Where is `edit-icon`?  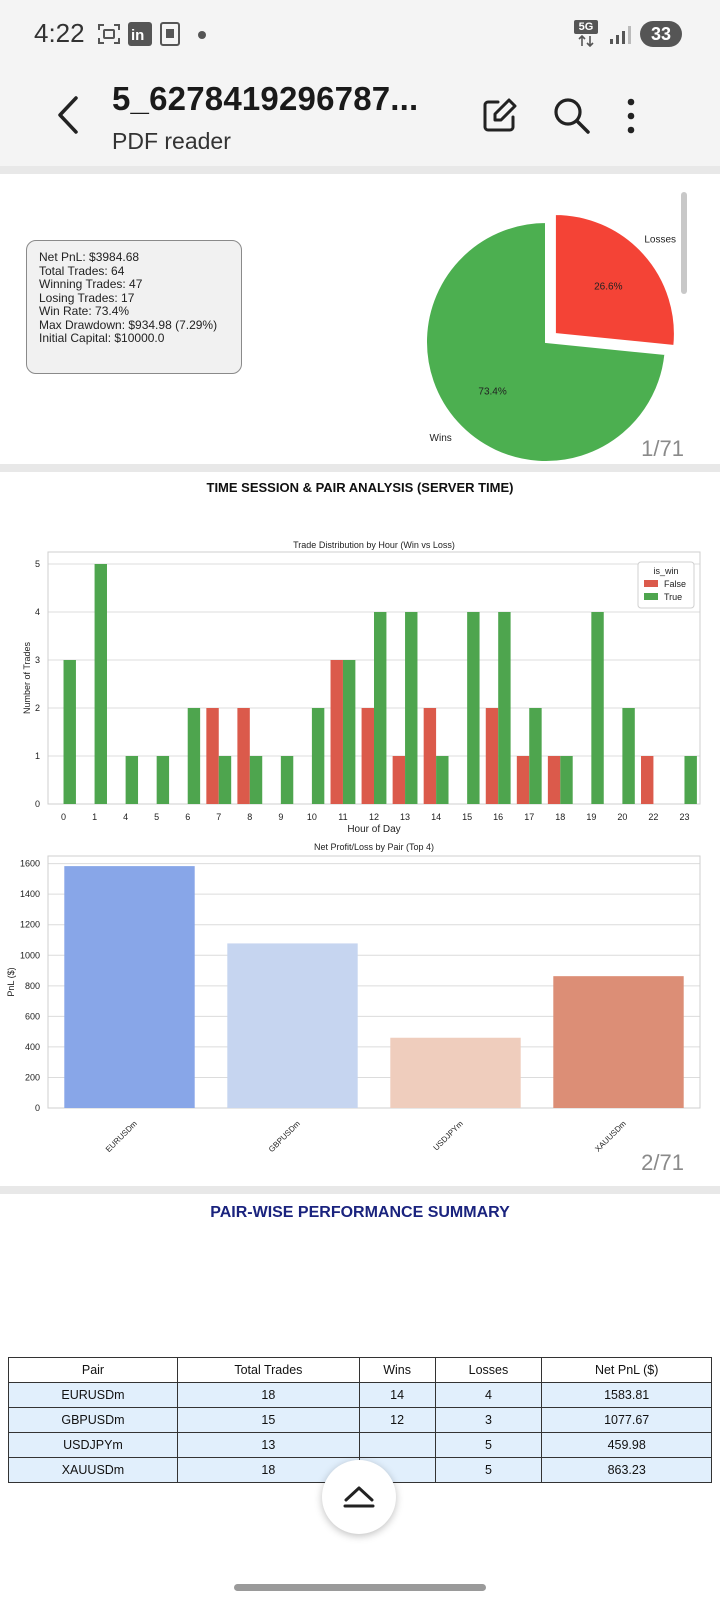
edit-icon is located at coordinates (500, 116).